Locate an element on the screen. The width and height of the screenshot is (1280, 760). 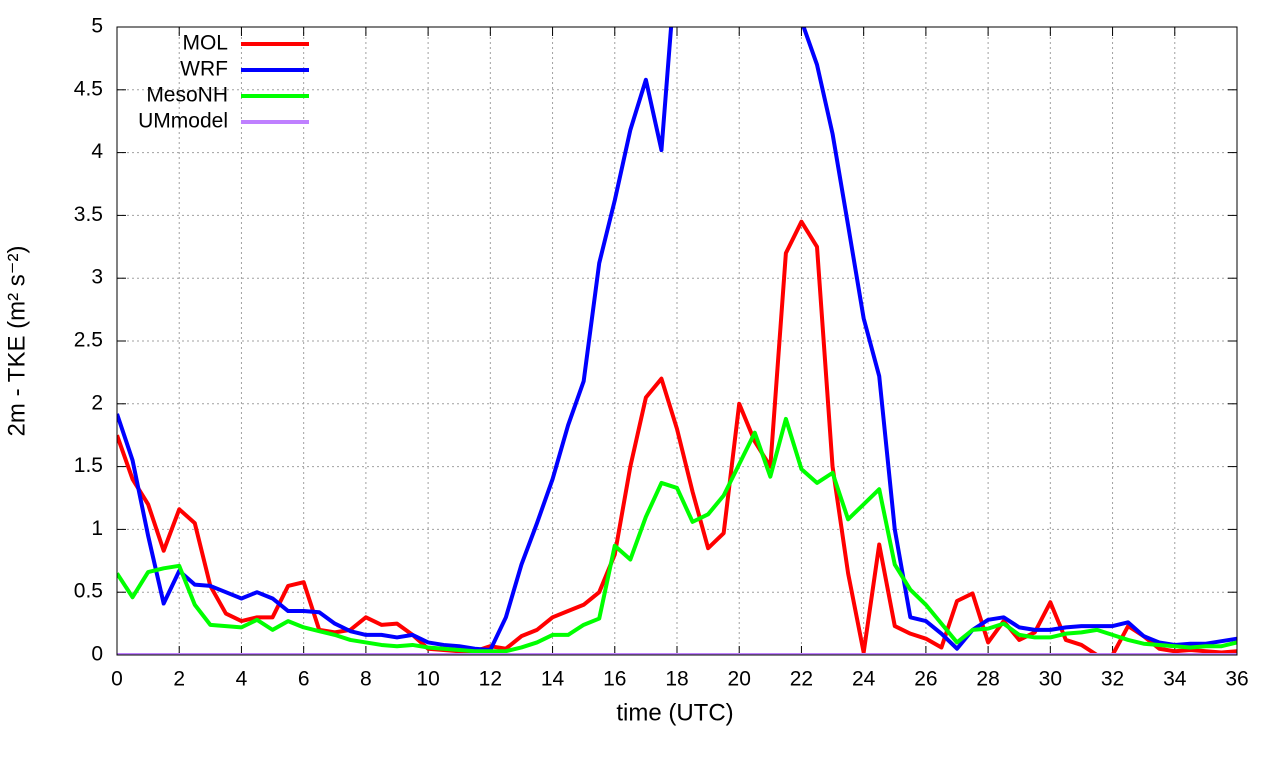
x-tick-label: 32 is located at coordinates (1112, 679).